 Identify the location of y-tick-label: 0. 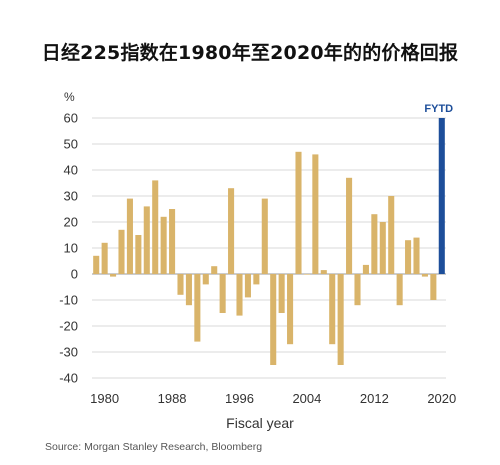
(74, 274).